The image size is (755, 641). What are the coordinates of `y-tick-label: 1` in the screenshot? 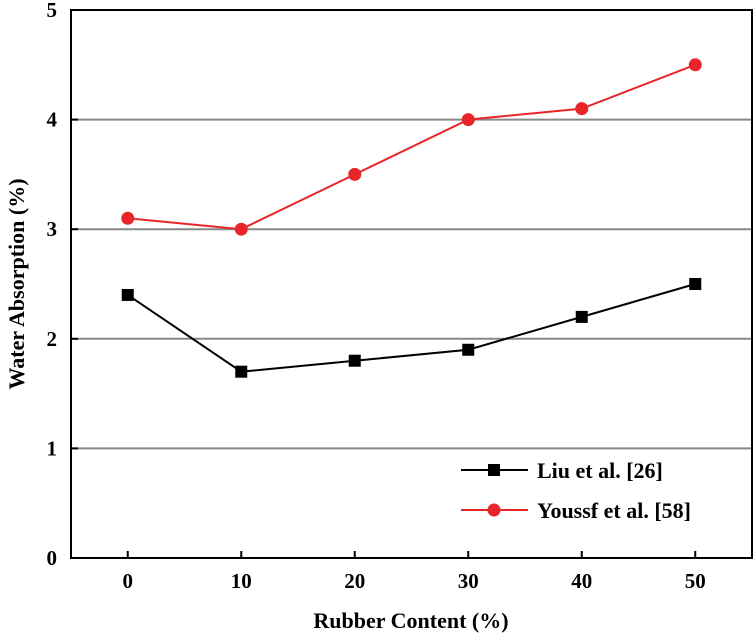 It's located at (52, 448).